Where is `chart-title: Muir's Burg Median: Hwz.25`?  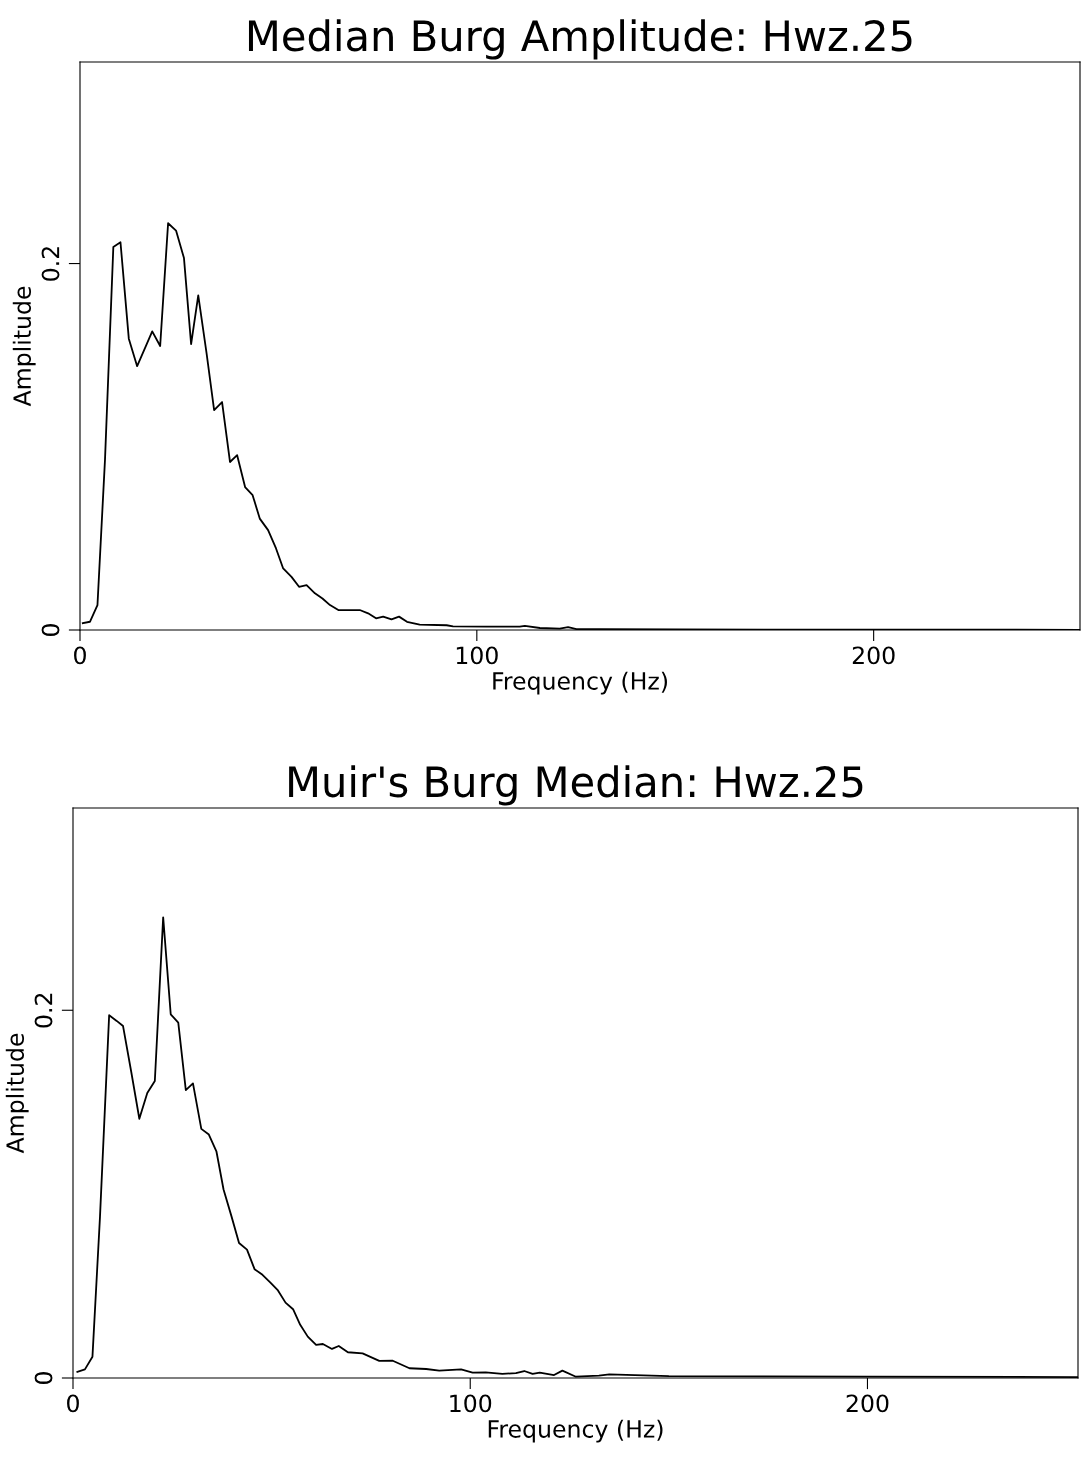
chart-title: Muir's Burg Median: Hwz.25 is located at coordinates (576, 785).